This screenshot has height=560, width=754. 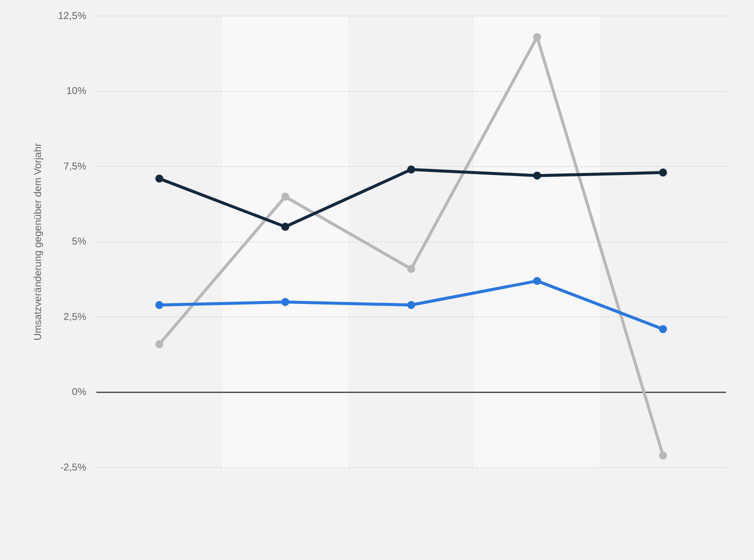 I want to click on y-tick-label: -2,5%, so click(x=73, y=468).